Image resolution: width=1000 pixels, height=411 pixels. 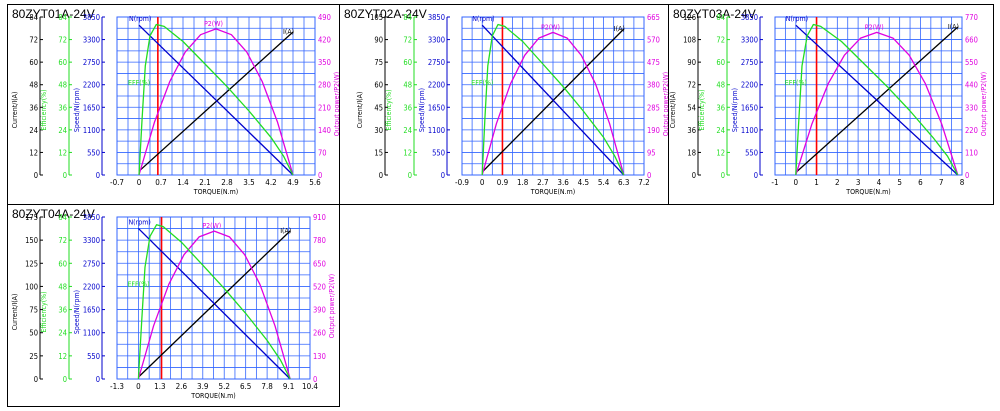 What do you see at coordinates (385, 14) in the screenshot?
I see `panel-title: 80ZYT02A-24V` at bounding box center [385, 14].